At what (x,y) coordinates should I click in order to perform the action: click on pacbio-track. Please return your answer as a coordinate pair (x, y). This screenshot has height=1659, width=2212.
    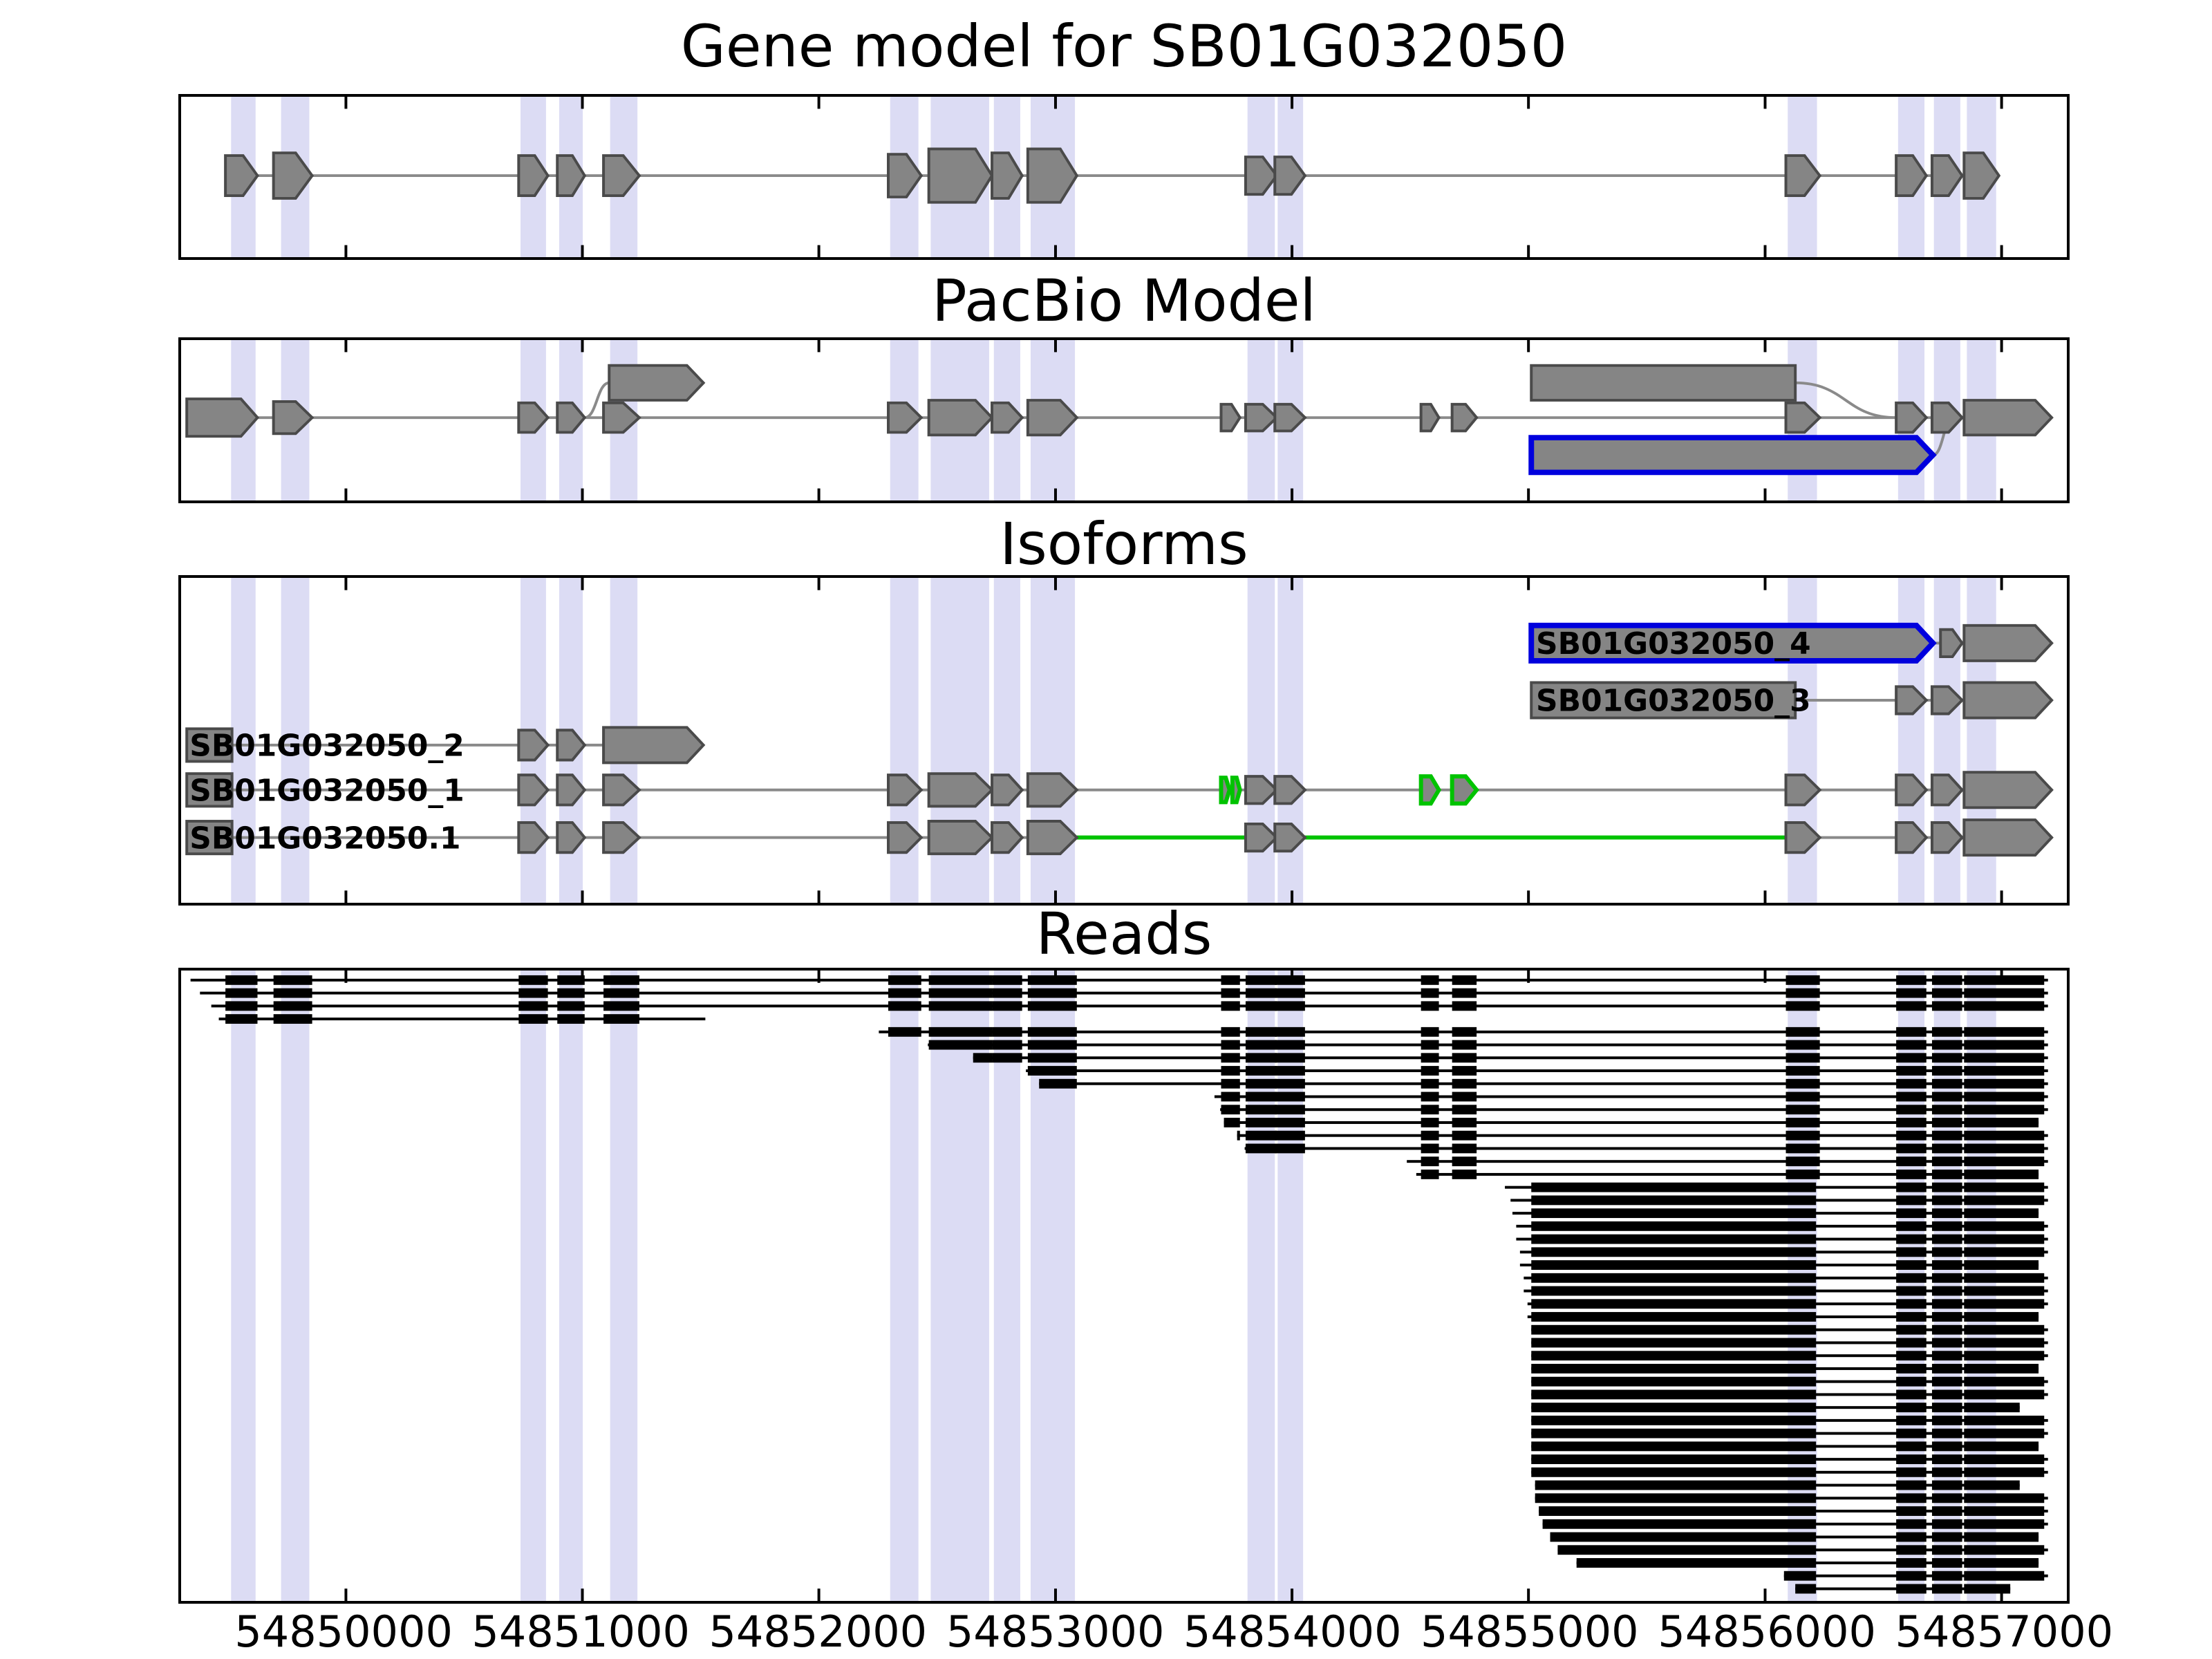
    Looking at the image, I should click on (1119, 420).